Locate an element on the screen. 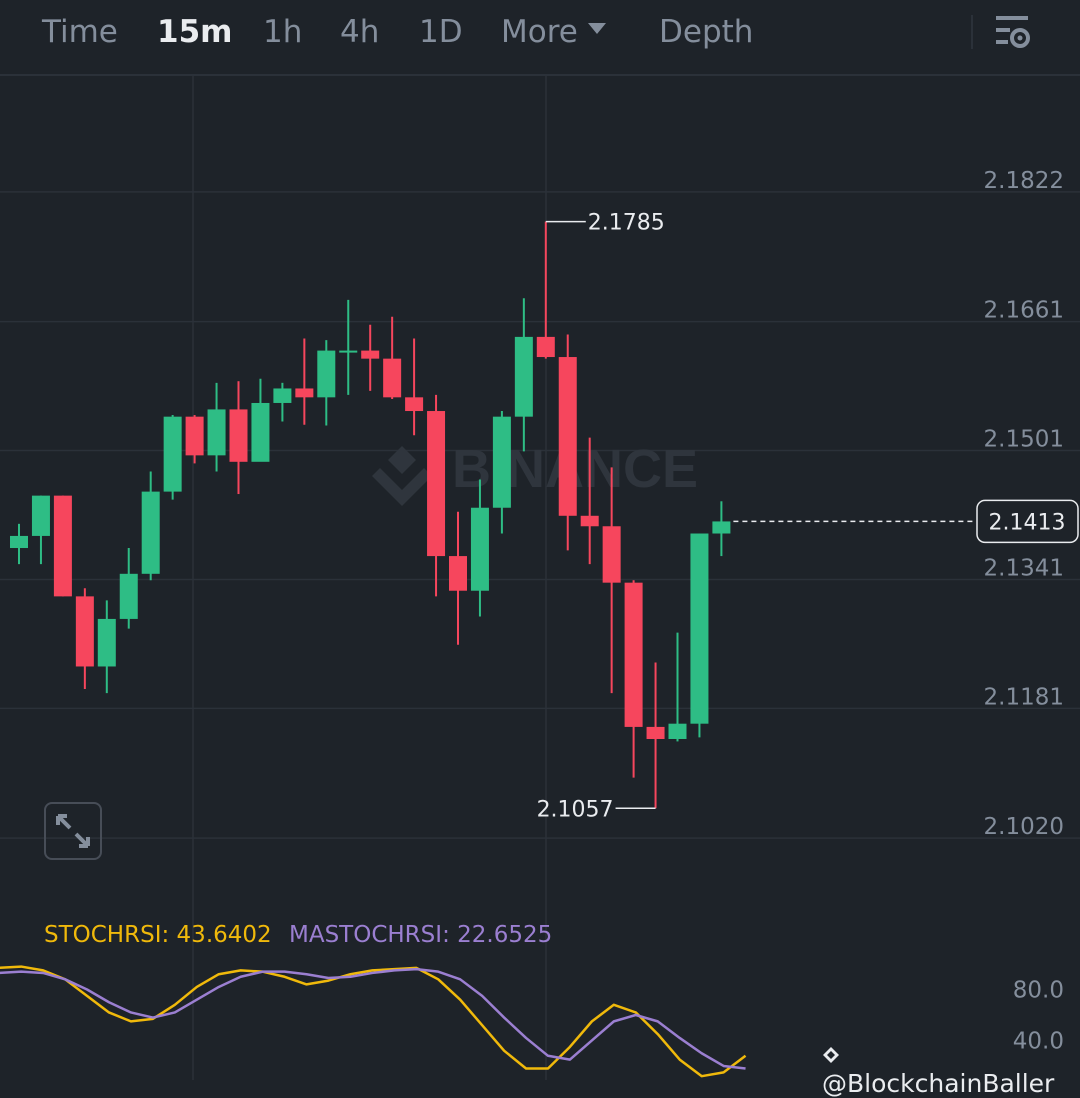 The height and width of the screenshot is (1098, 1080). price-tick-label: 2.1661 is located at coordinates (1024, 311).